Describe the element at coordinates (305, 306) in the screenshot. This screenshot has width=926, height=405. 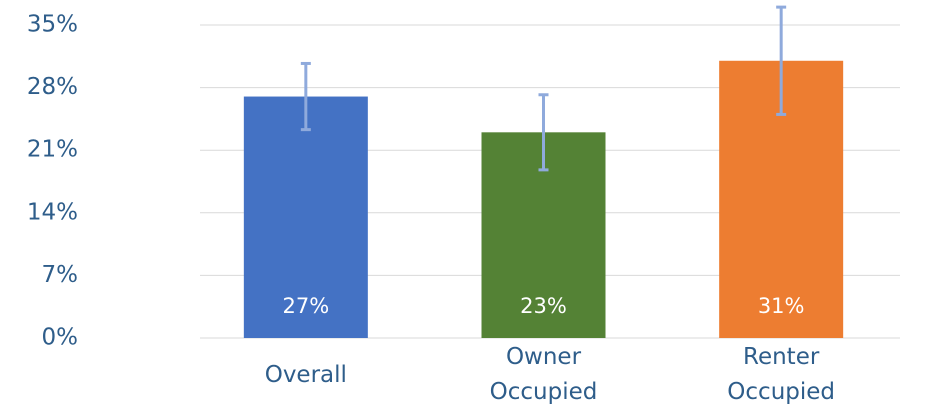
I see `value-label: 27%` at that location.